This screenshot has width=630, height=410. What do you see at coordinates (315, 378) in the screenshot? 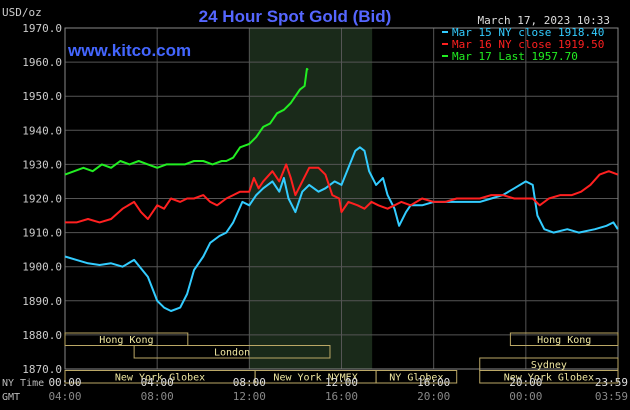
I see `session-label: New York NYMEX` at bounding box center [315, 378].